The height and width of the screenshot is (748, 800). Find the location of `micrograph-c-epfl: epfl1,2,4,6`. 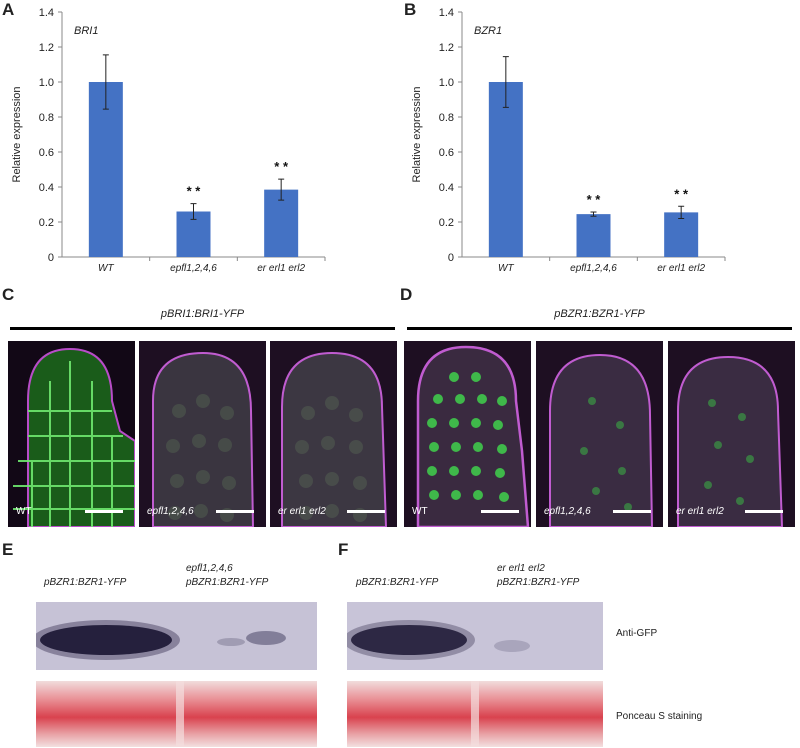

micrograph-c-epfl: epfl1,2,4,6 is located at coordinates (202, 434).